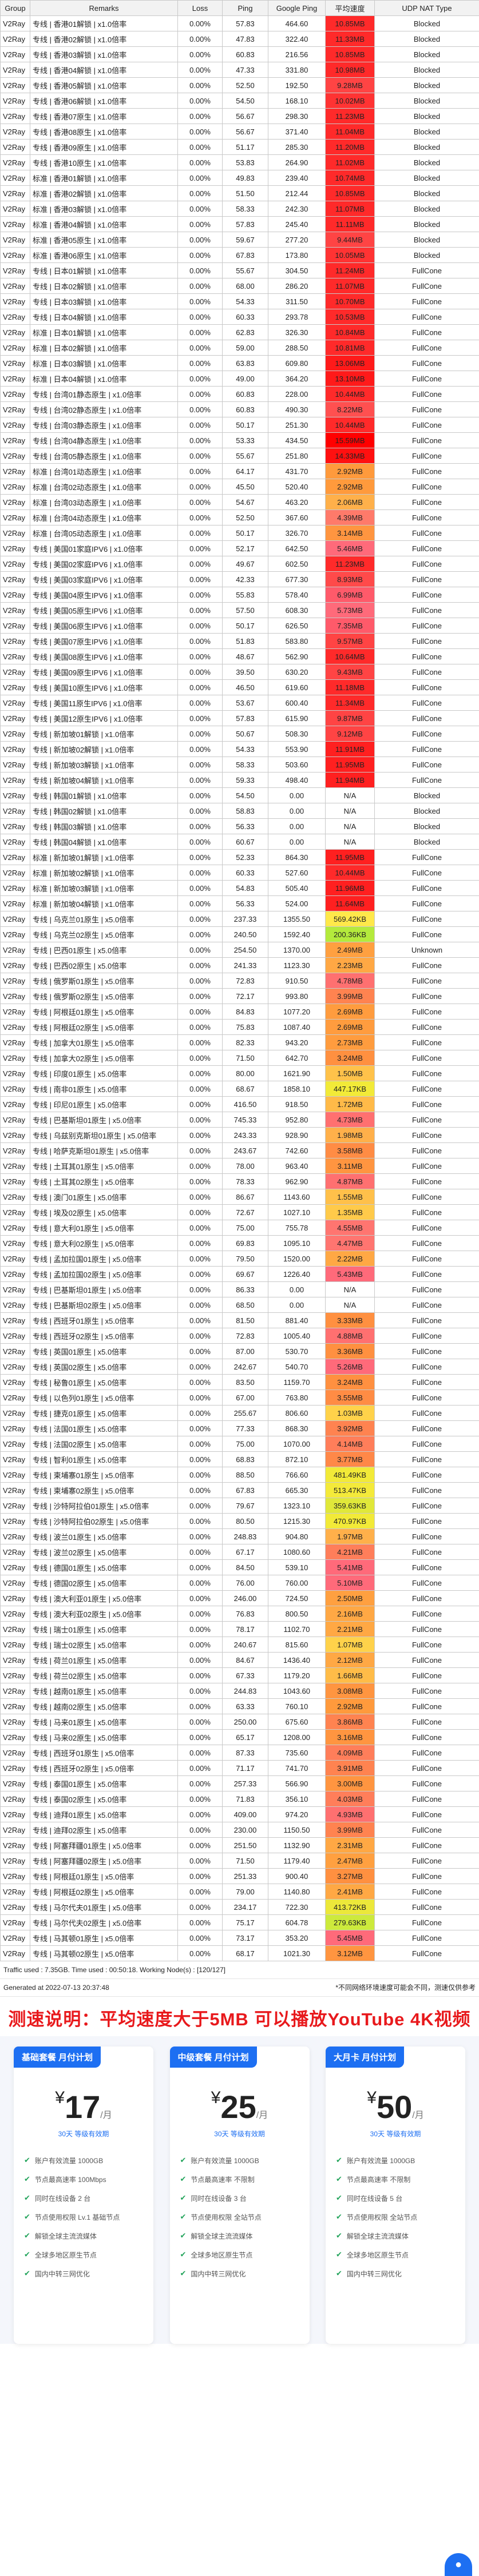 This screenshot has width=479, height=2576. What do you see at coordinates (104, 487) in the screenshot?
I see `remarks-cell: 标准 | 台湾02动态原生 | x1.0倍率` at bounding box center [104, 487].